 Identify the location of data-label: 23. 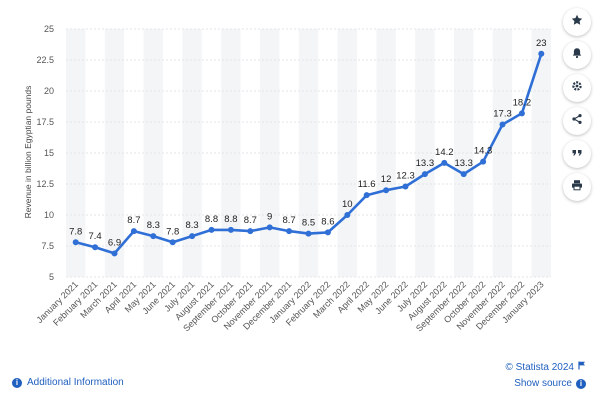
(541, 43).